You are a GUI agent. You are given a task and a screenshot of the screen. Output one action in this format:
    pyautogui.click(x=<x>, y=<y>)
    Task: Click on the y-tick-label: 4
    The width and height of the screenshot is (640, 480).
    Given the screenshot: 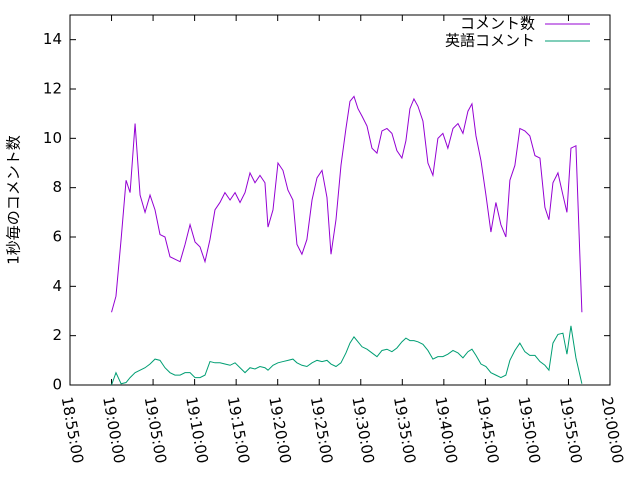 What is the action you would take?
    pyautogui.click(x=57, y=286)
    